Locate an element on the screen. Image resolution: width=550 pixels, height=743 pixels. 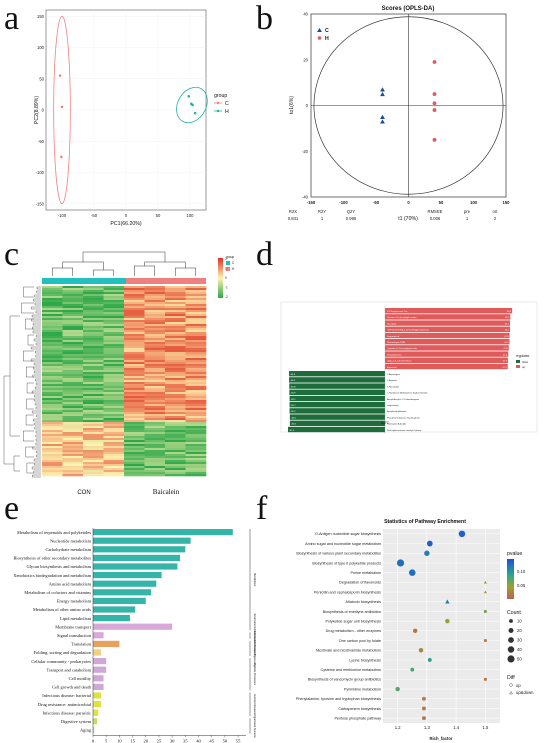
category-label-e: Energy metabolism is located at coordinates (74, 601).